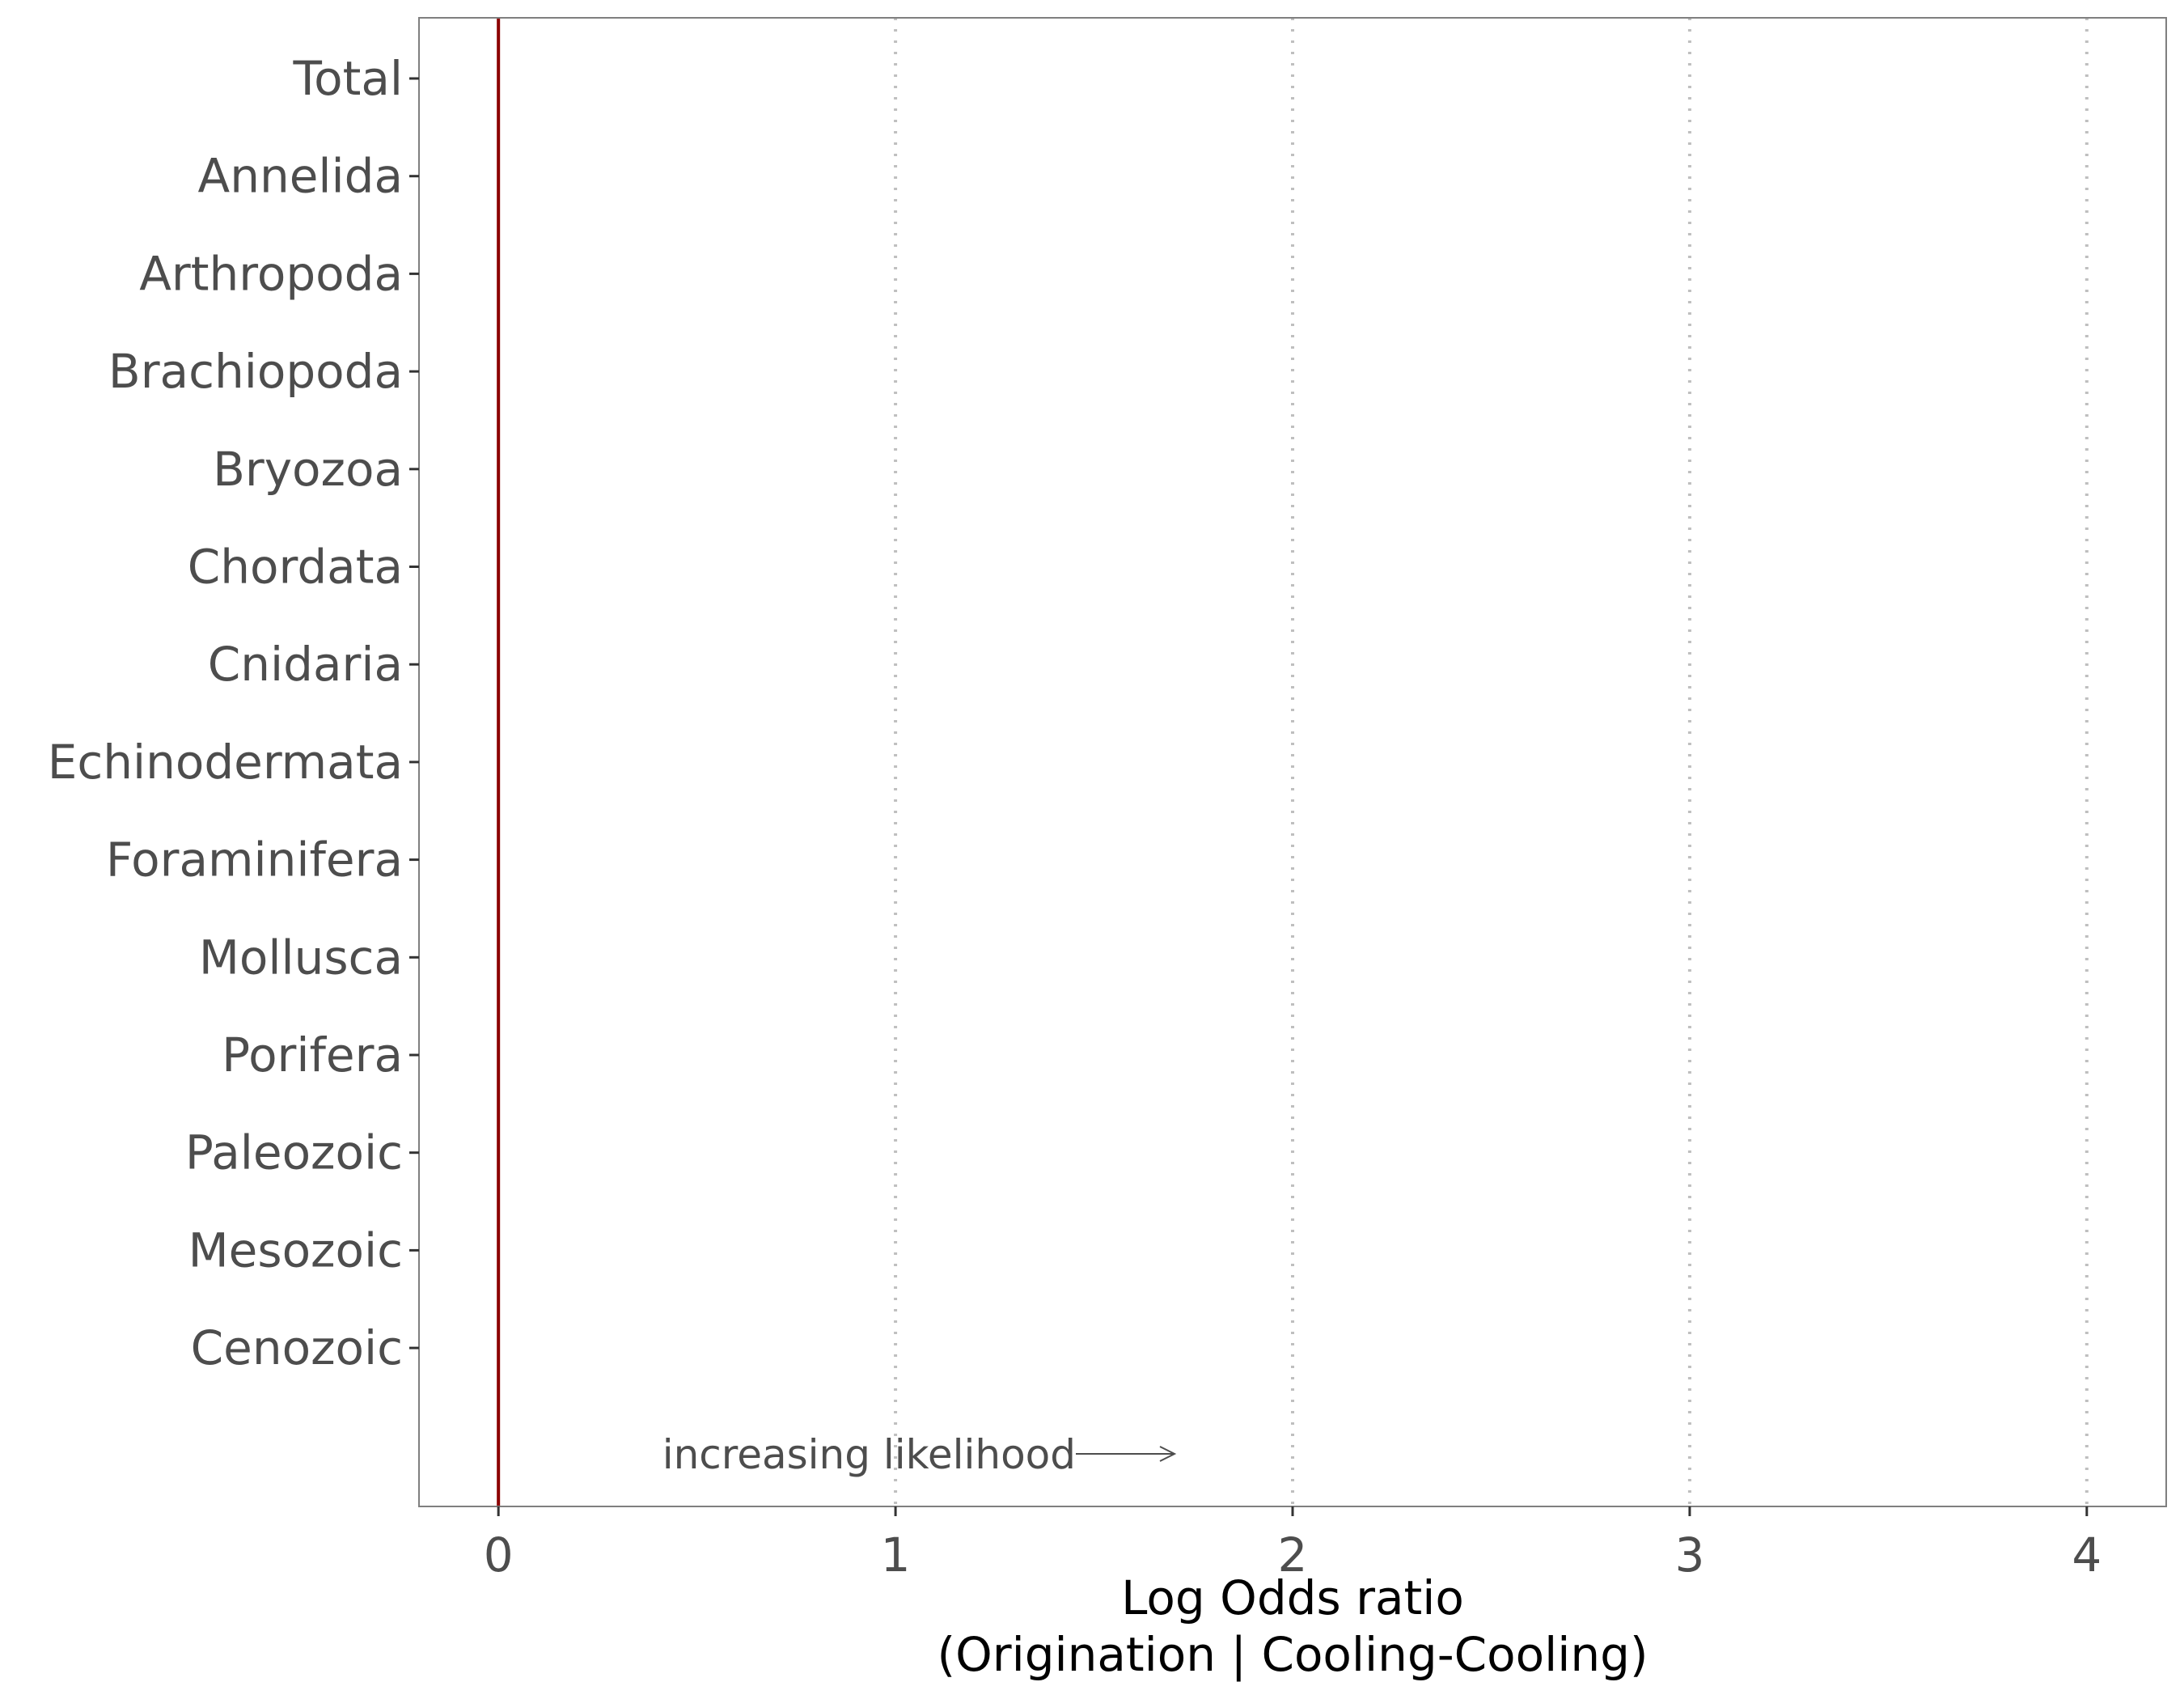 Image resolution: width=2184 pixels, height=1699 pixels. I want to click on y-tick-label: Echinodermata, so click(225, 762).